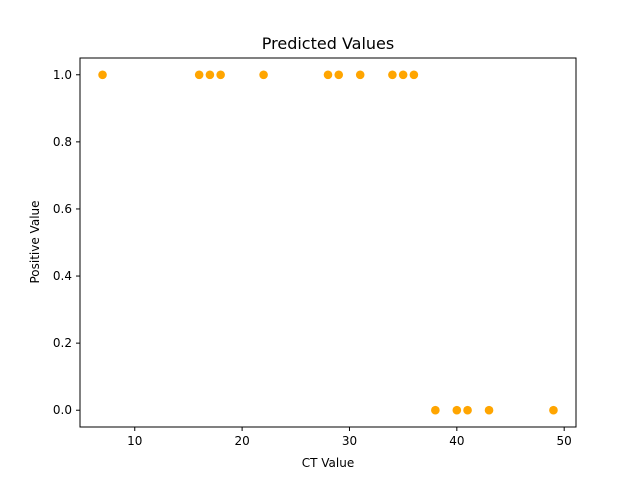 This screenshot has height=480, width=640. I want to click on x-tick-label-1: 20, so click(241, 441).